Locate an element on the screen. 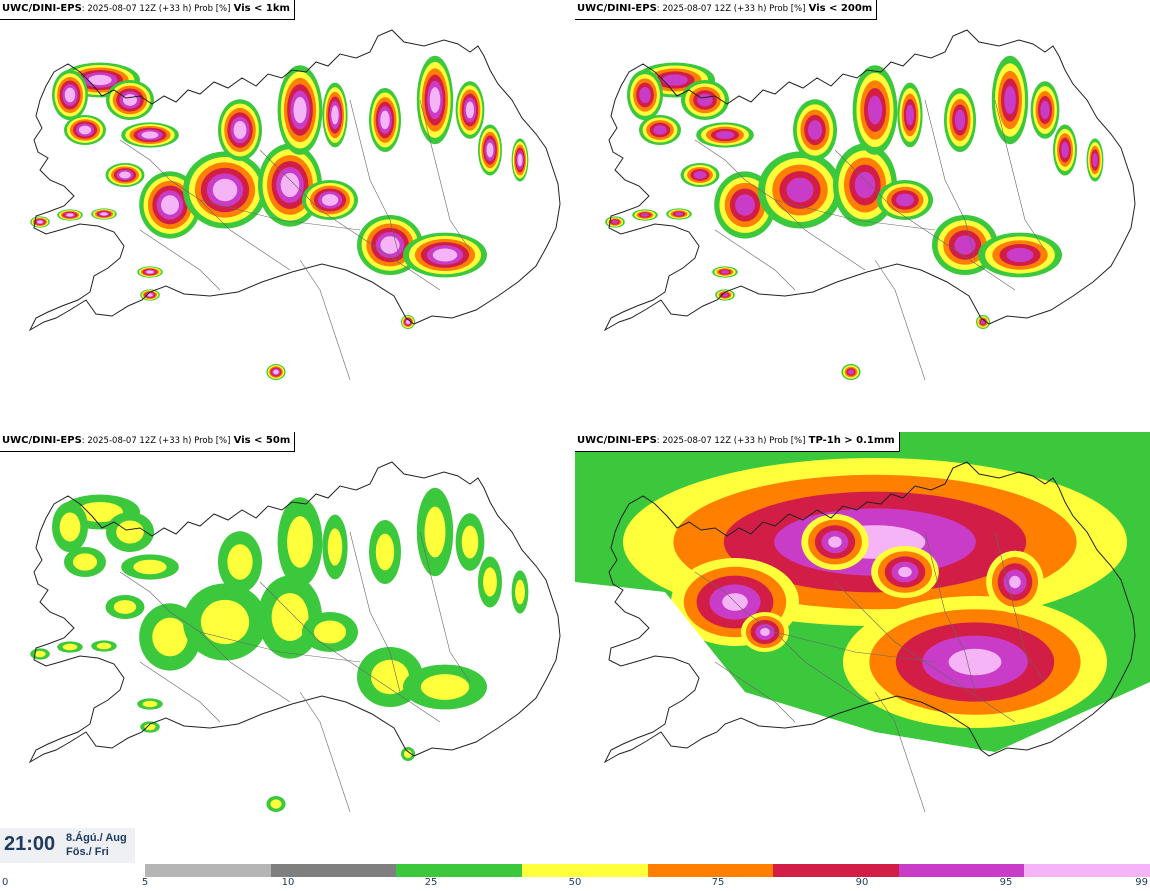 Image resolution: width=1150 pixels, height=891 pixels. colorbar-tick-label: 25 is located at coordinates (431, 882).